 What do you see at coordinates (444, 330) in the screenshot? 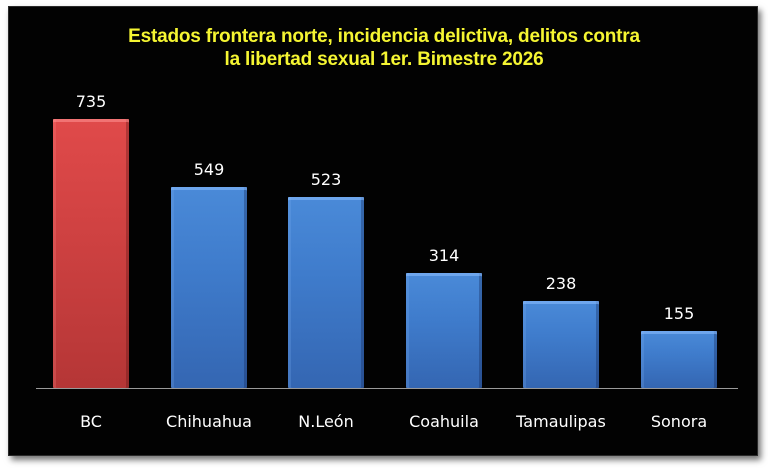
I see `bar-coahuila` at bounding box center [444, 330].